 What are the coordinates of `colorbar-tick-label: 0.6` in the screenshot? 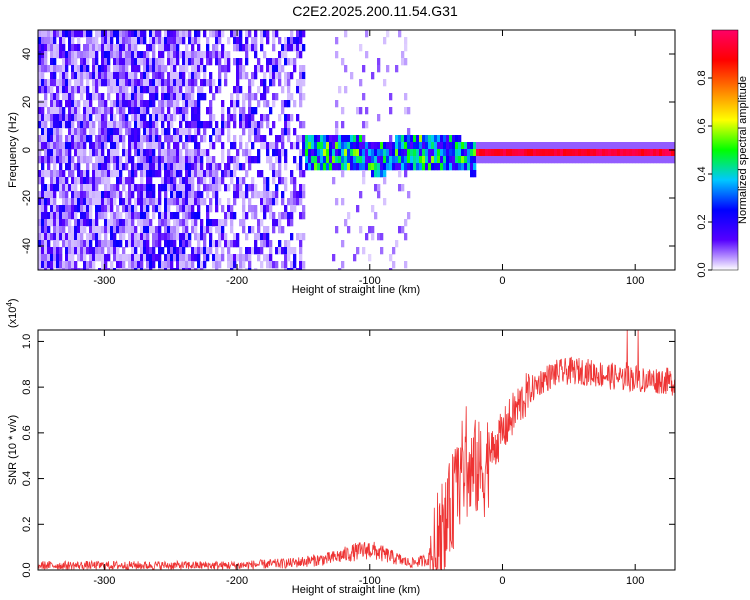 It's located at (702, 125).